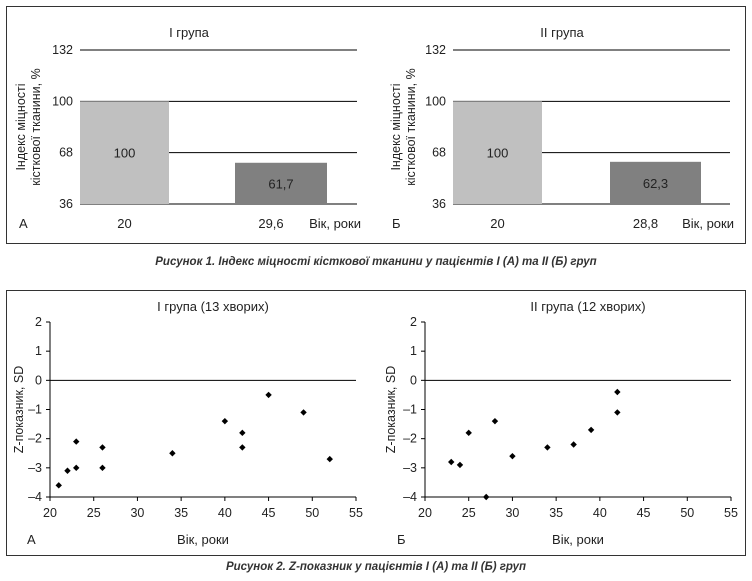  I want to click on chart-title: ІІ група, so click(562, 32).